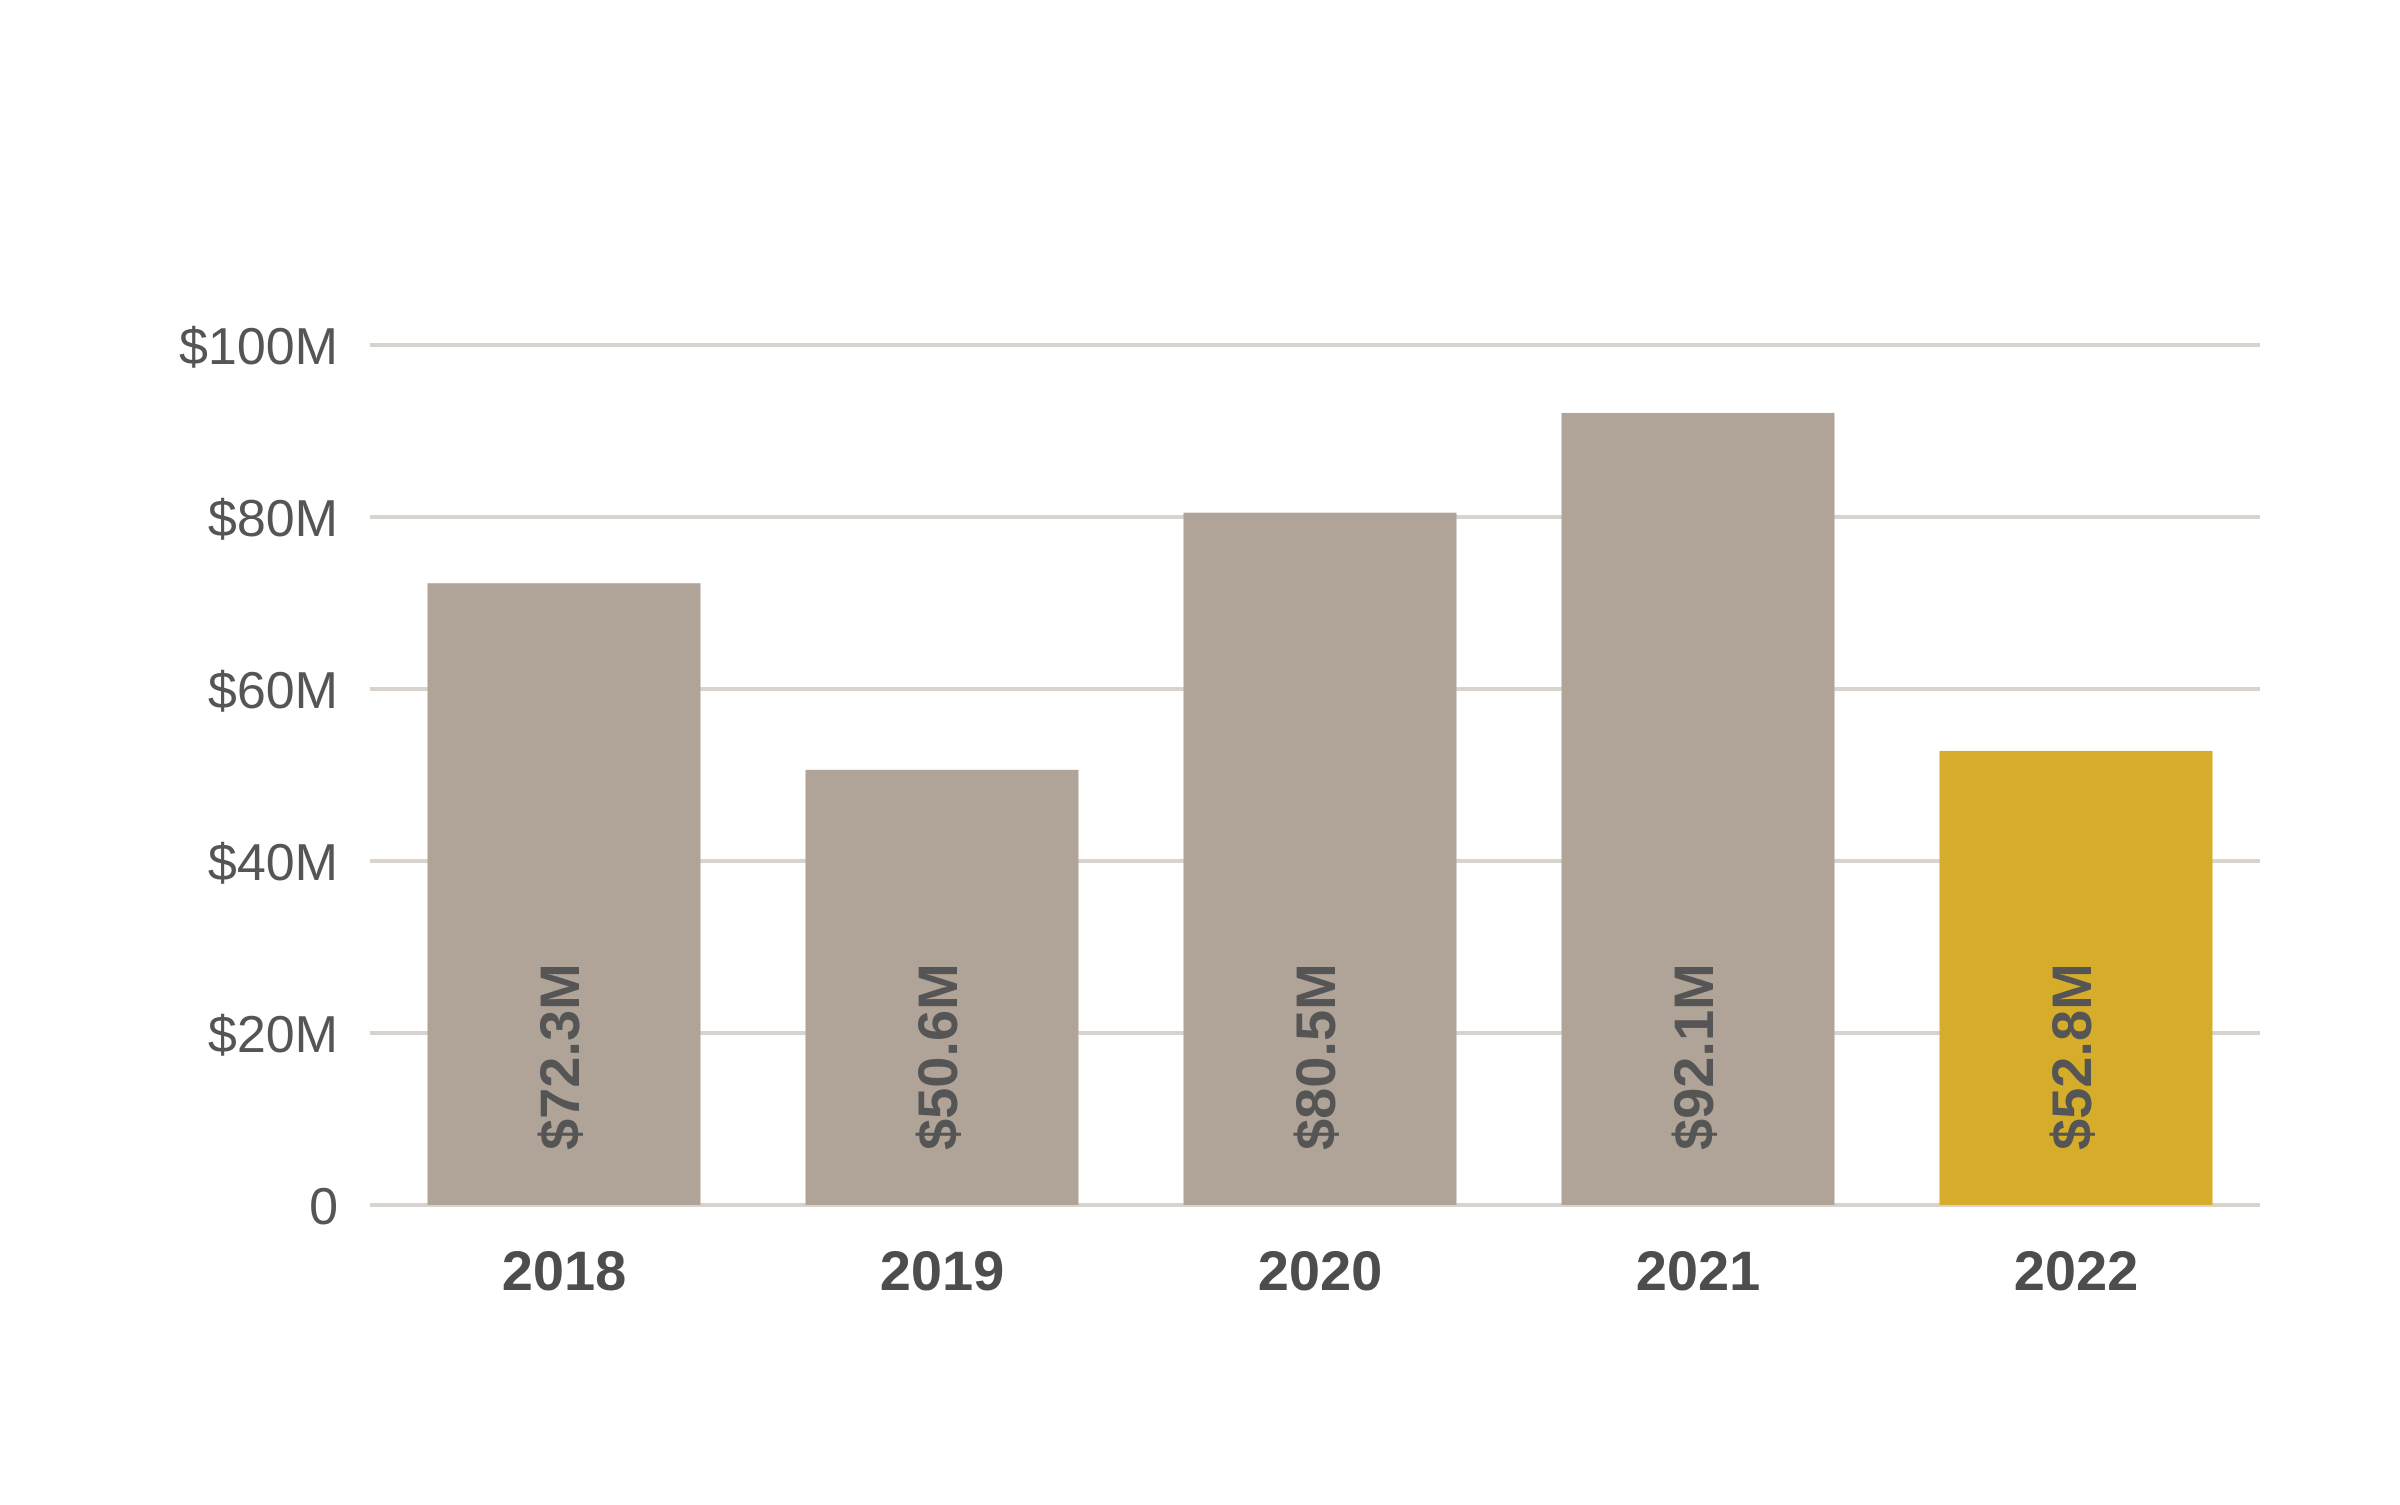 Image resolution: width=2400 pixels, height=1505 pixels. Describe the element at coordinates (564, 1270) in the screenshot. I see `x-tick-label: 2018` at that location.